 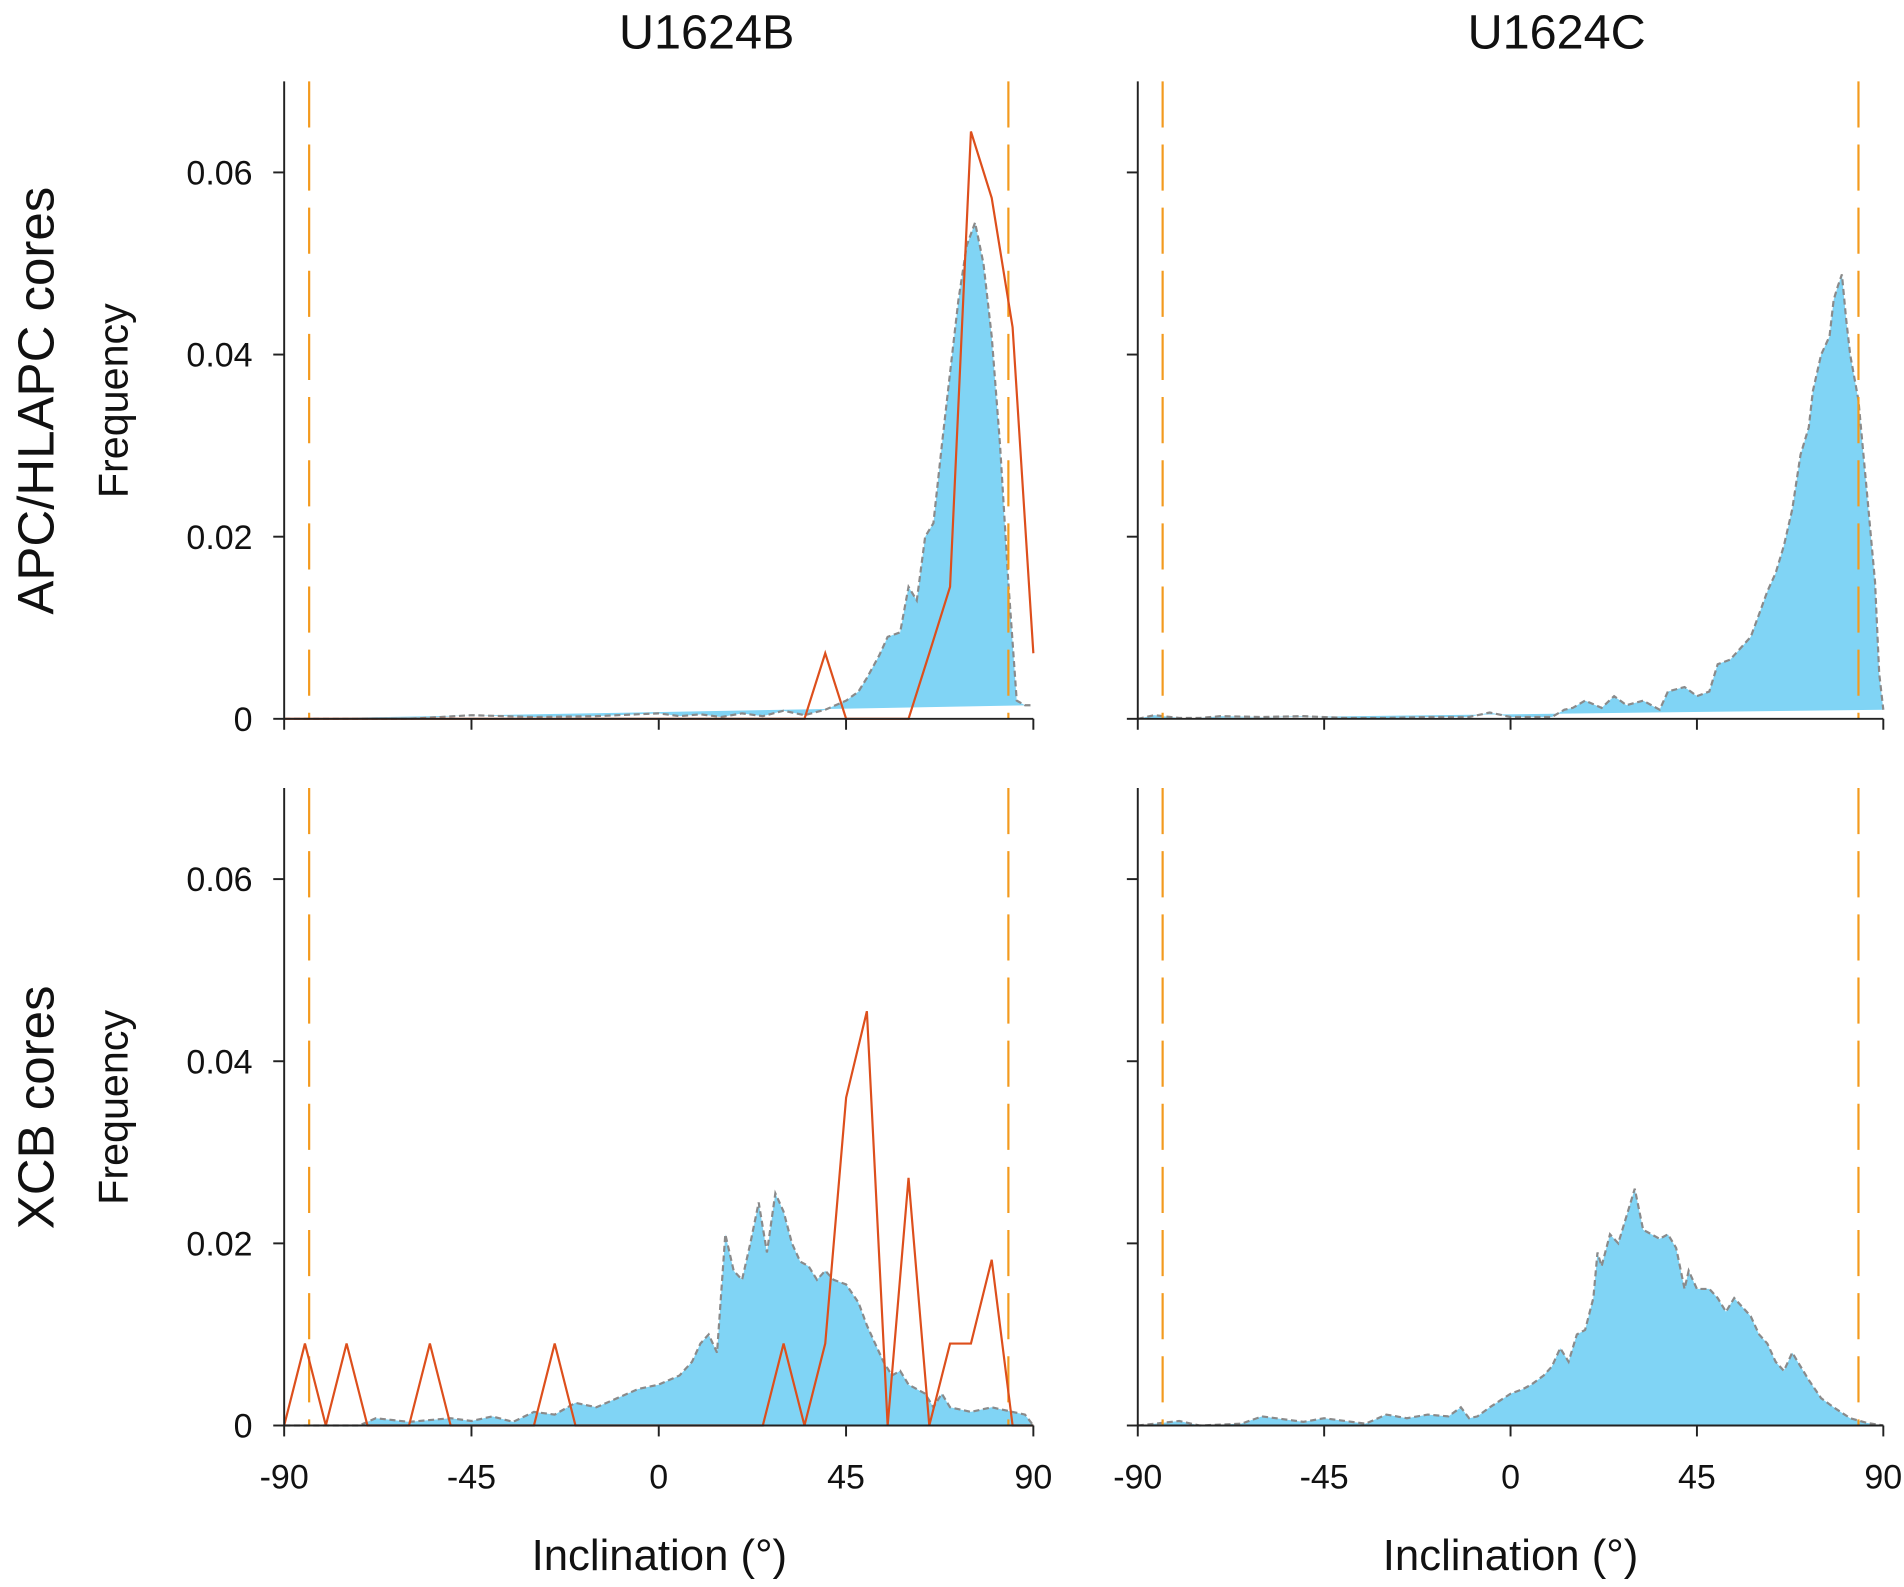 I want to click on sample-frequency-line, so click(x=658, y=1218).